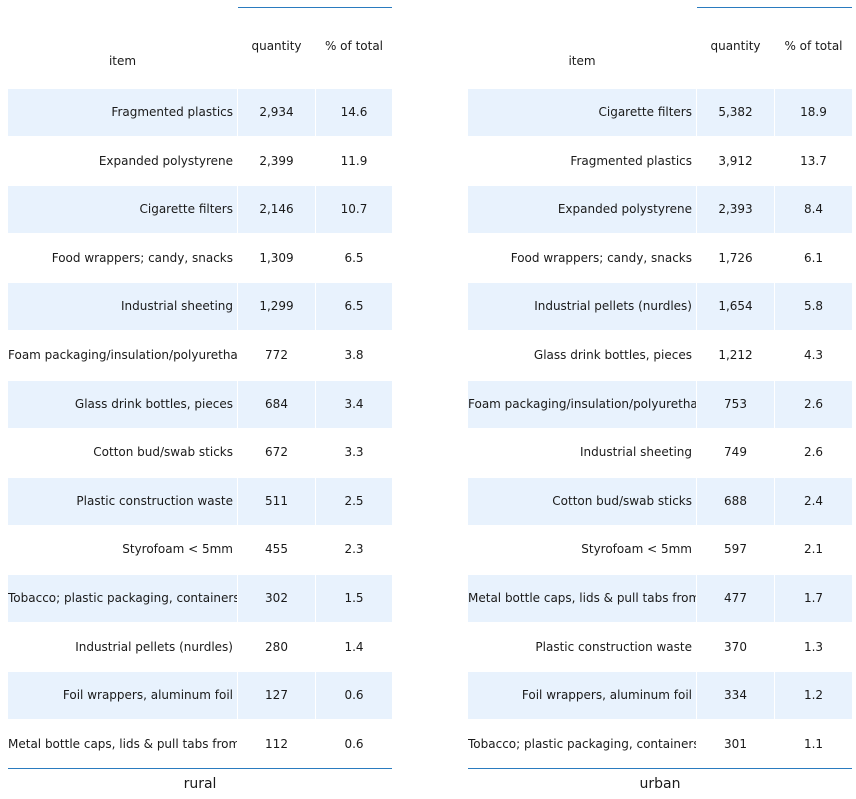 Image resolution: width=856 pixels, height=799 pixels. What do you see at coordinates (813, 257) in the screenshot?
I see `pct-cell: 6.1` at bounding box center [813, 257].